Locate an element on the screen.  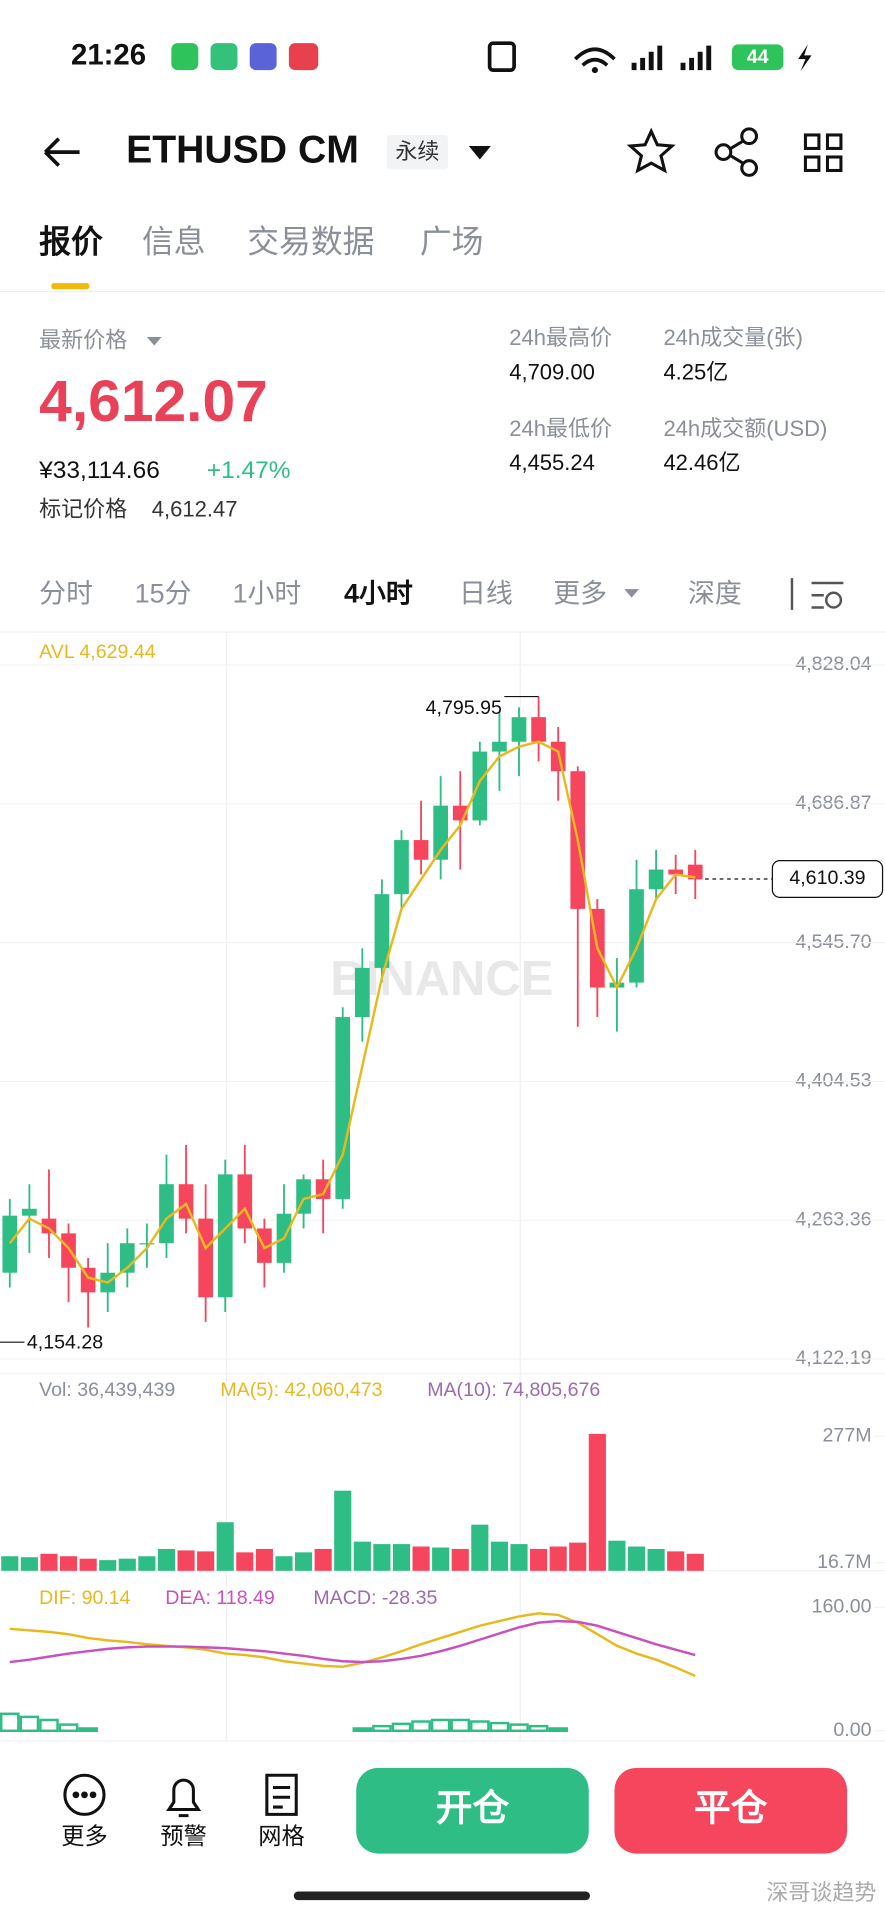
back-button is located at coordinates (61, 152).